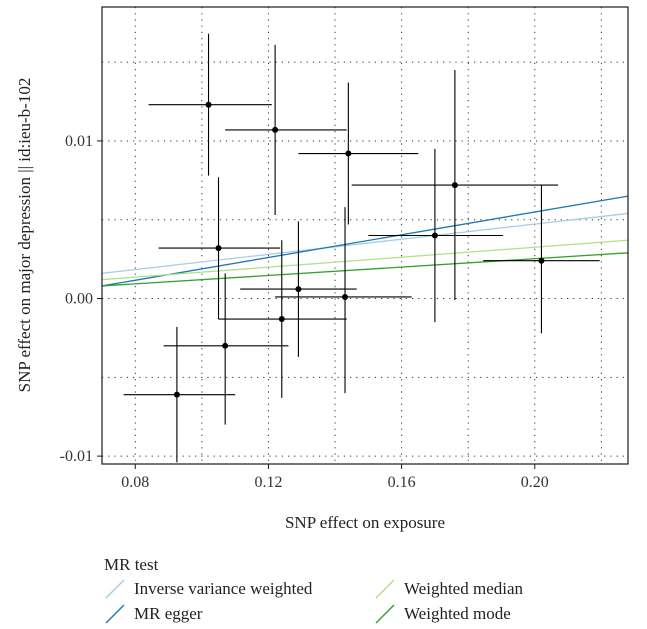 The width and height of the screenshot is (647, 629). I want to click on legend-title: MR test, so click(131, 564).